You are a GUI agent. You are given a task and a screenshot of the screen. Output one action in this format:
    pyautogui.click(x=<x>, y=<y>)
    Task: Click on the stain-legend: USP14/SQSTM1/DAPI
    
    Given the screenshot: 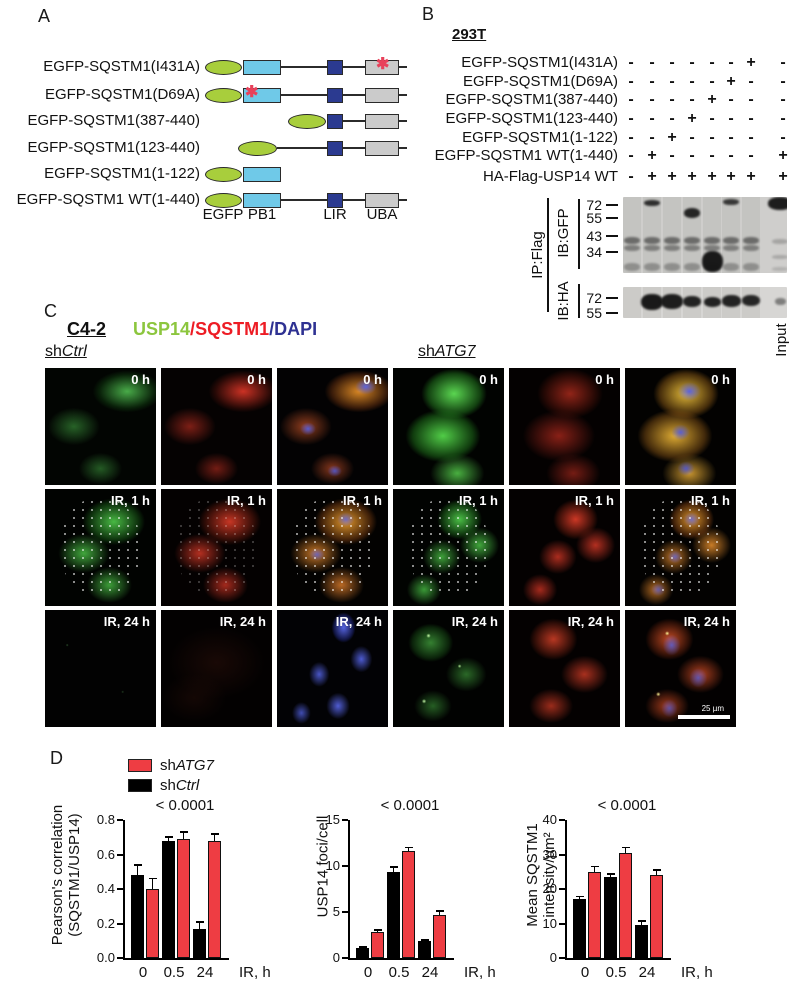 What is the action you would take?
    pyautogui.click(x=225, y=329)
    